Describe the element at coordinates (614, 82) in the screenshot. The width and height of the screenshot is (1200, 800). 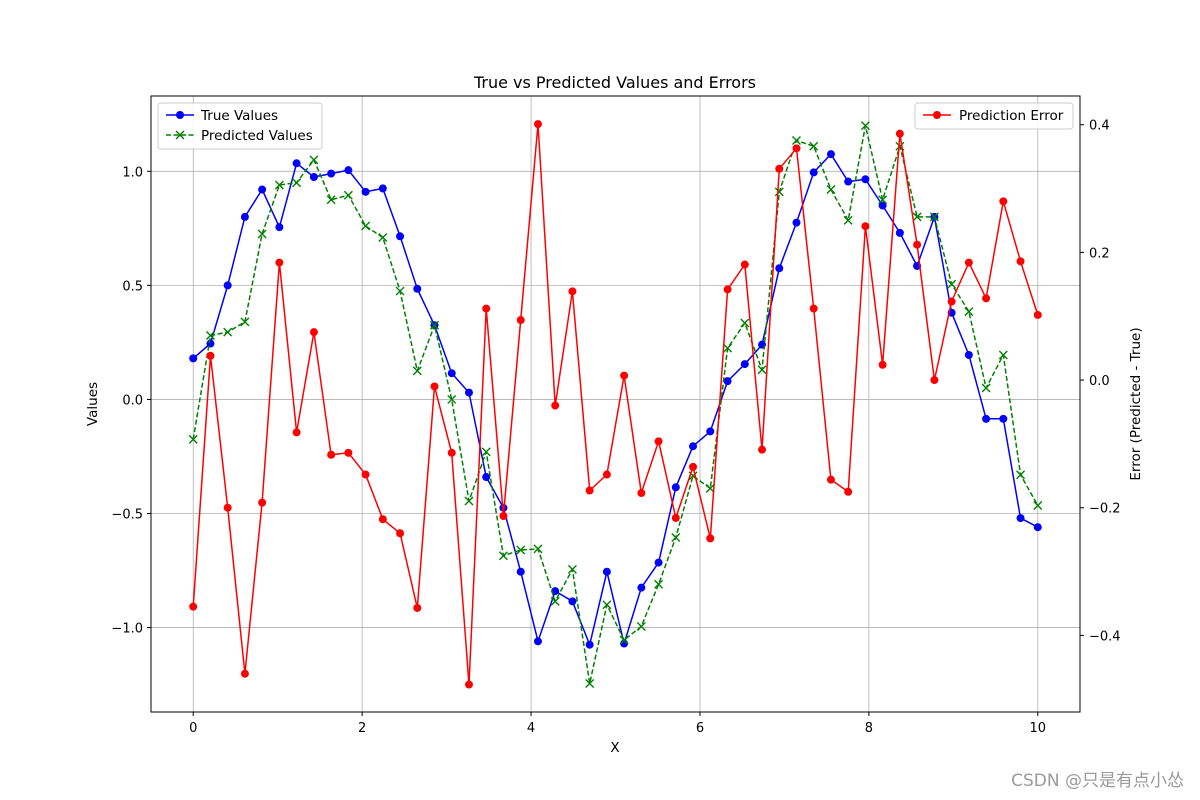
I see `chart-title: True vs Predicted Values and Errors` at that location.